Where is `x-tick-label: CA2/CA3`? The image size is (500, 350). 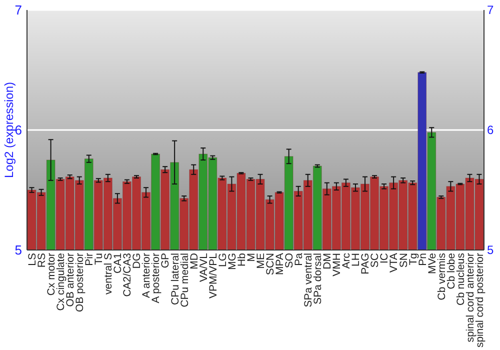
x-tick-label: CA2/CA3 is located at coordinates (128, 274).